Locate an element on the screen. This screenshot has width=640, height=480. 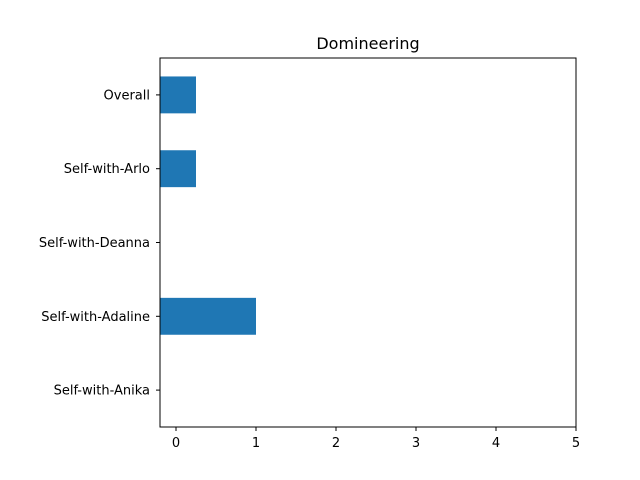
y-tick-label-0: Overall is located at coordinates (127, 95).